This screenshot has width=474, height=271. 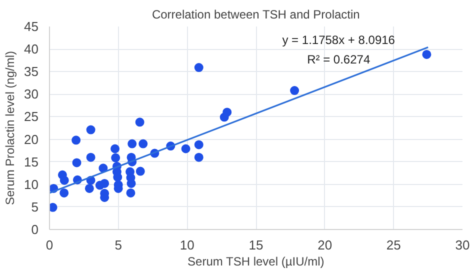 What do you see at coordinates (35, 206) in the screenshot?
I see `y-tick-label: 5` at bounding box center [35, 206].